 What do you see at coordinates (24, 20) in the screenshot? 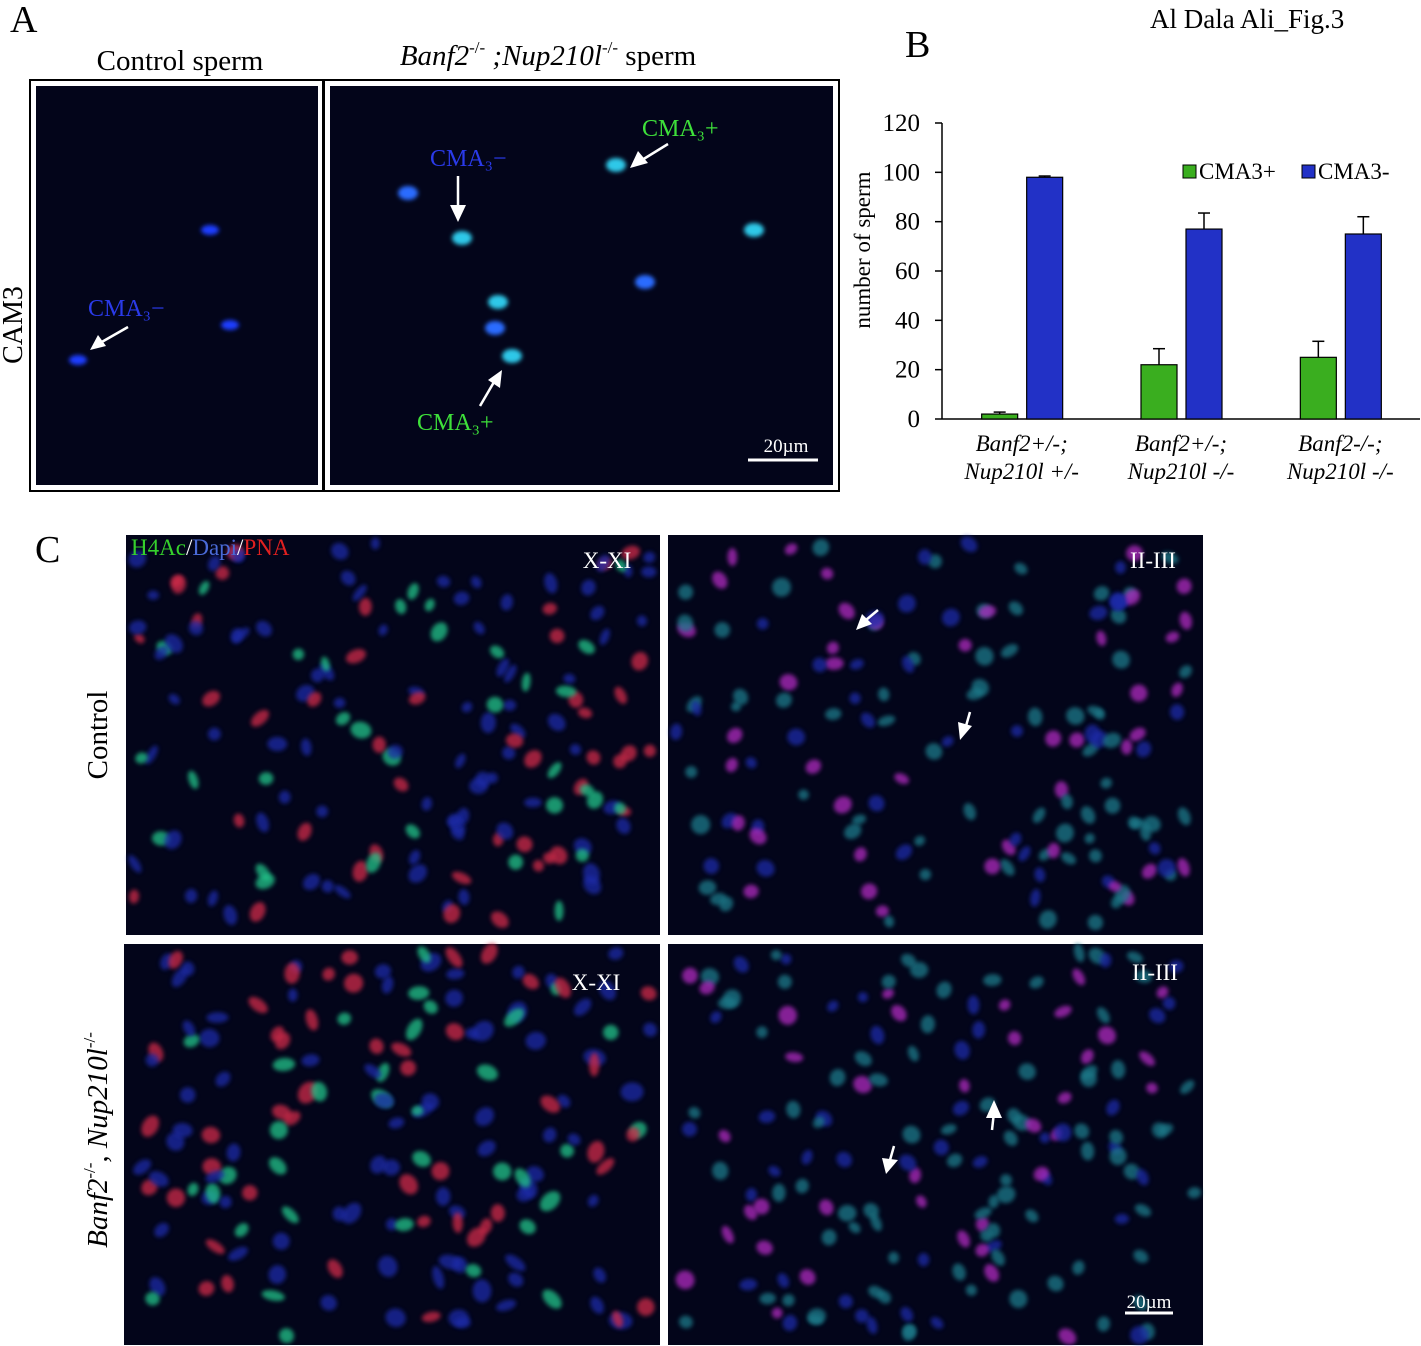
I see `panel-label: A` at bounding box center [24, 20].